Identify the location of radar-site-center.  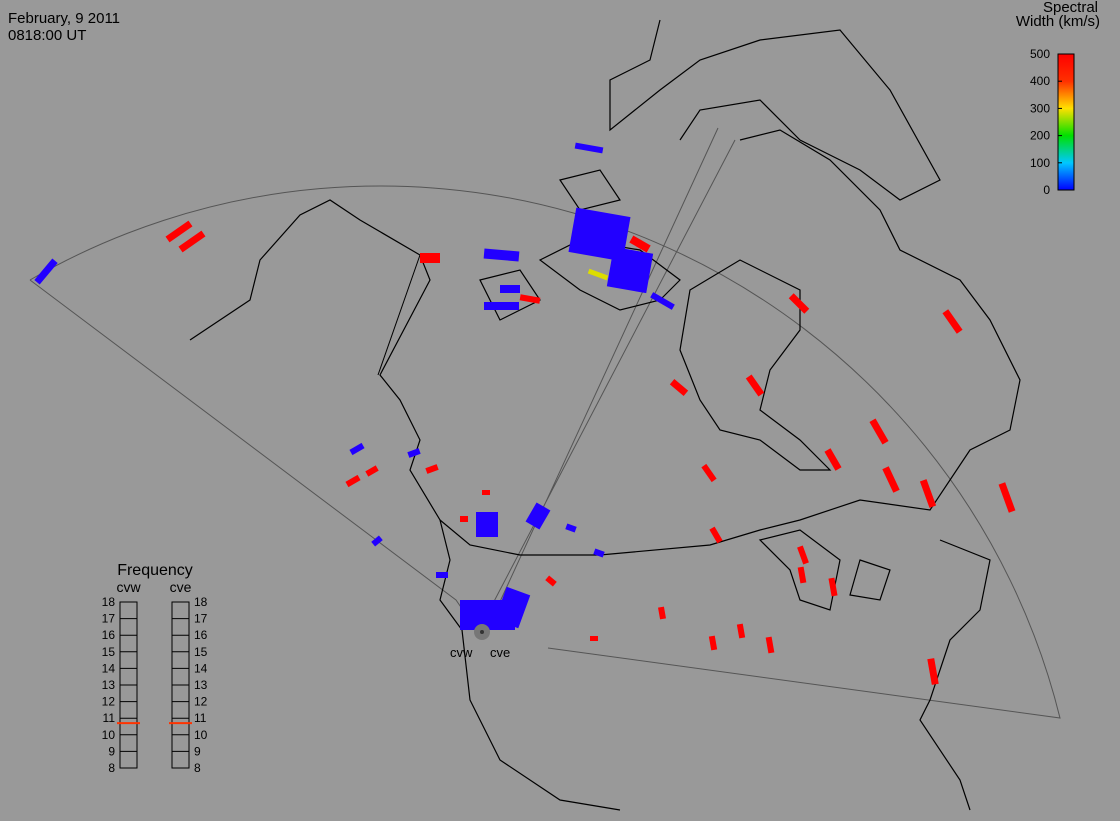
(482, 632).